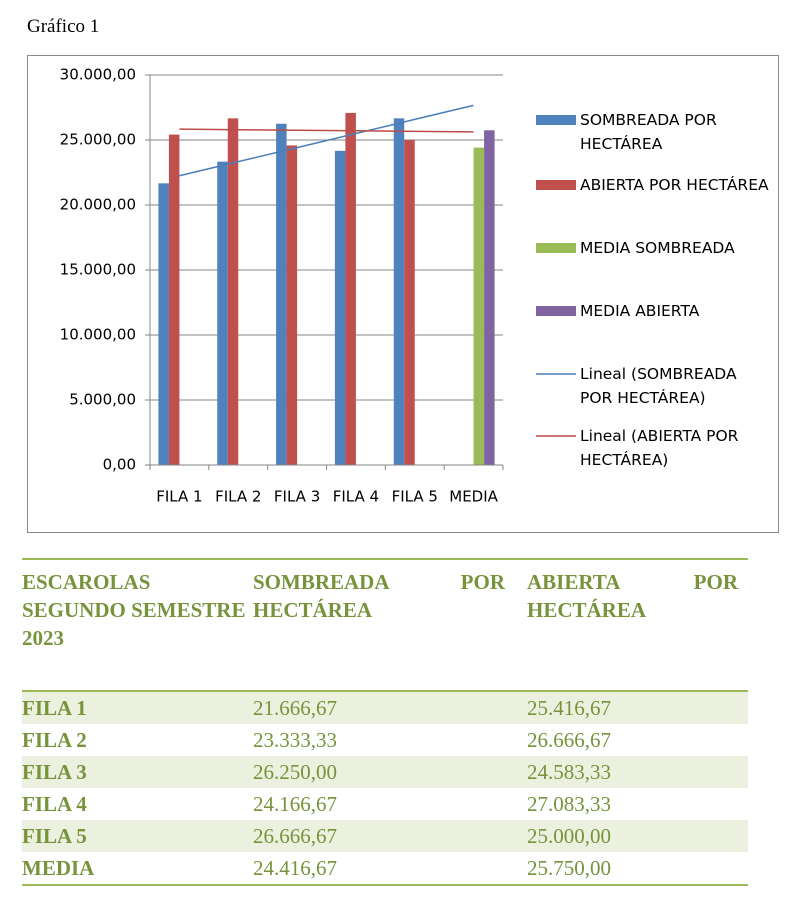 The width and height of the screenshot is (800, 907). What do you see at coordinates (98, 140) in the screenshot?
I see `y-tick-label: 25.000,00` at bounding box center [98, 140].